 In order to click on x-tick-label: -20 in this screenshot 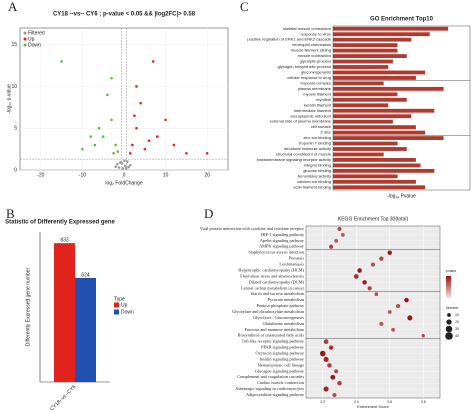, I will do `click(40, 175)`.